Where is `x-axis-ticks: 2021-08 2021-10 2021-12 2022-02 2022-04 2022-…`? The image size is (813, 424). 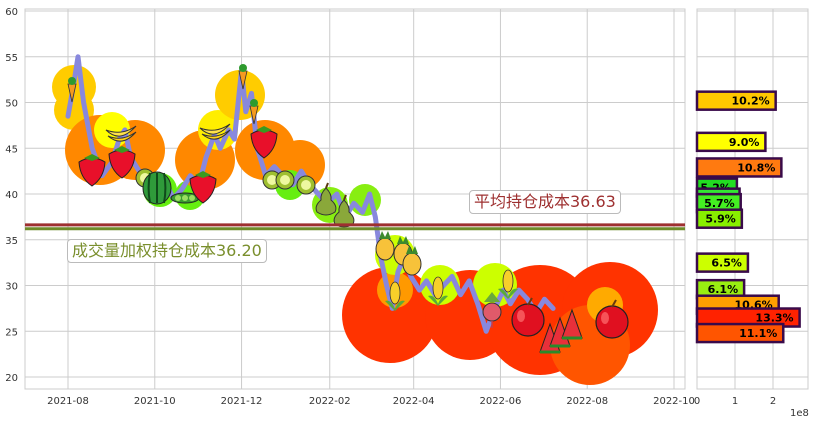
x-axis-ticks: 2021-08 2021-10 2021-12 2022-02 2022-04 2022-… is located at coordinates (371, 401).